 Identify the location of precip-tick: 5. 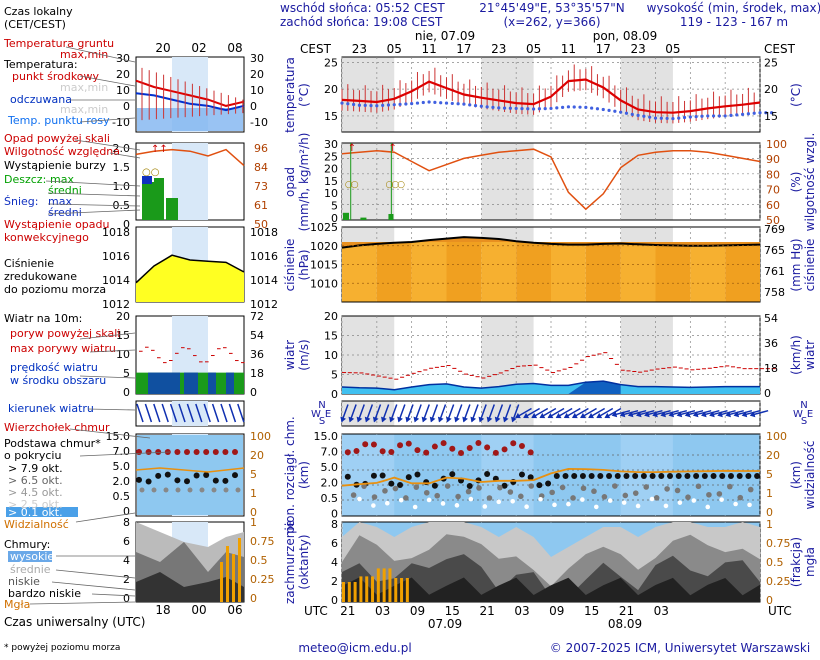
(334, 206).